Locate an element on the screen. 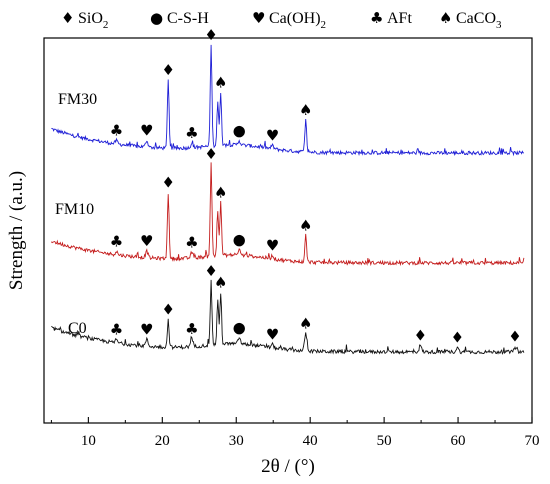 This screenshot has height=484, width=550. series-label-fm30: FM30 is located at coordinates (77, 99).